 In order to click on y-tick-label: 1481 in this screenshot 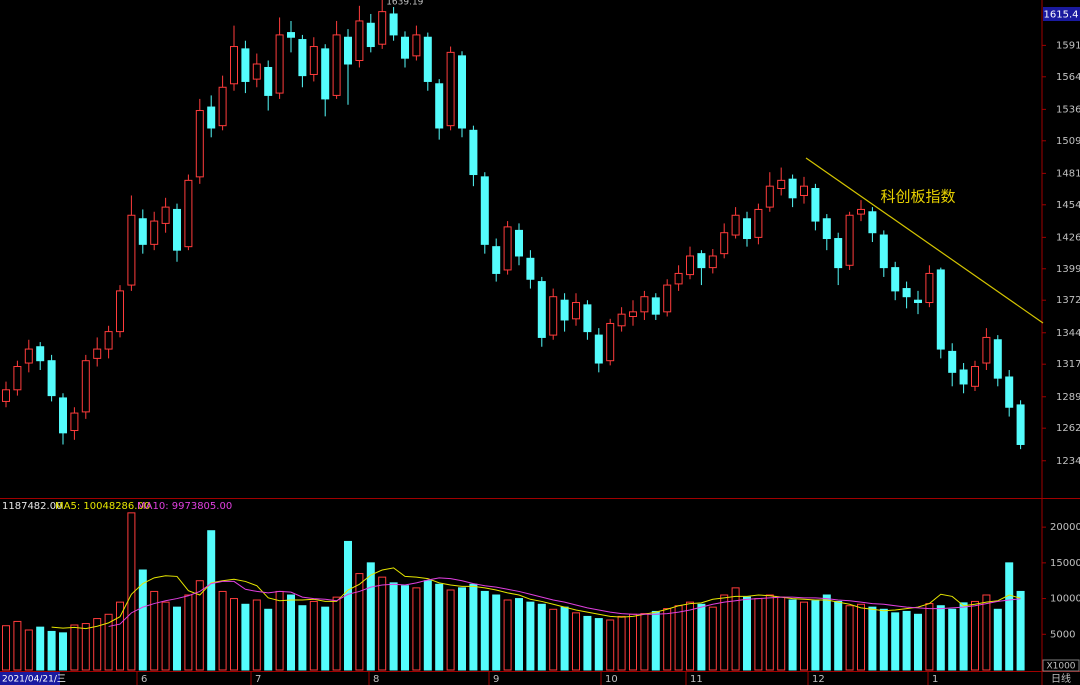, I will do `click(1068, 173)`.